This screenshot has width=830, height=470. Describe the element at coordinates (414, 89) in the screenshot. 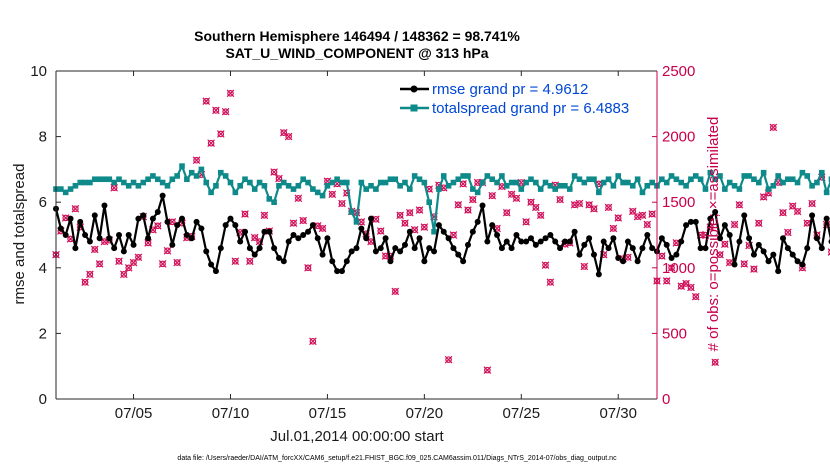

I see `legend-rmse-marker` at that location.